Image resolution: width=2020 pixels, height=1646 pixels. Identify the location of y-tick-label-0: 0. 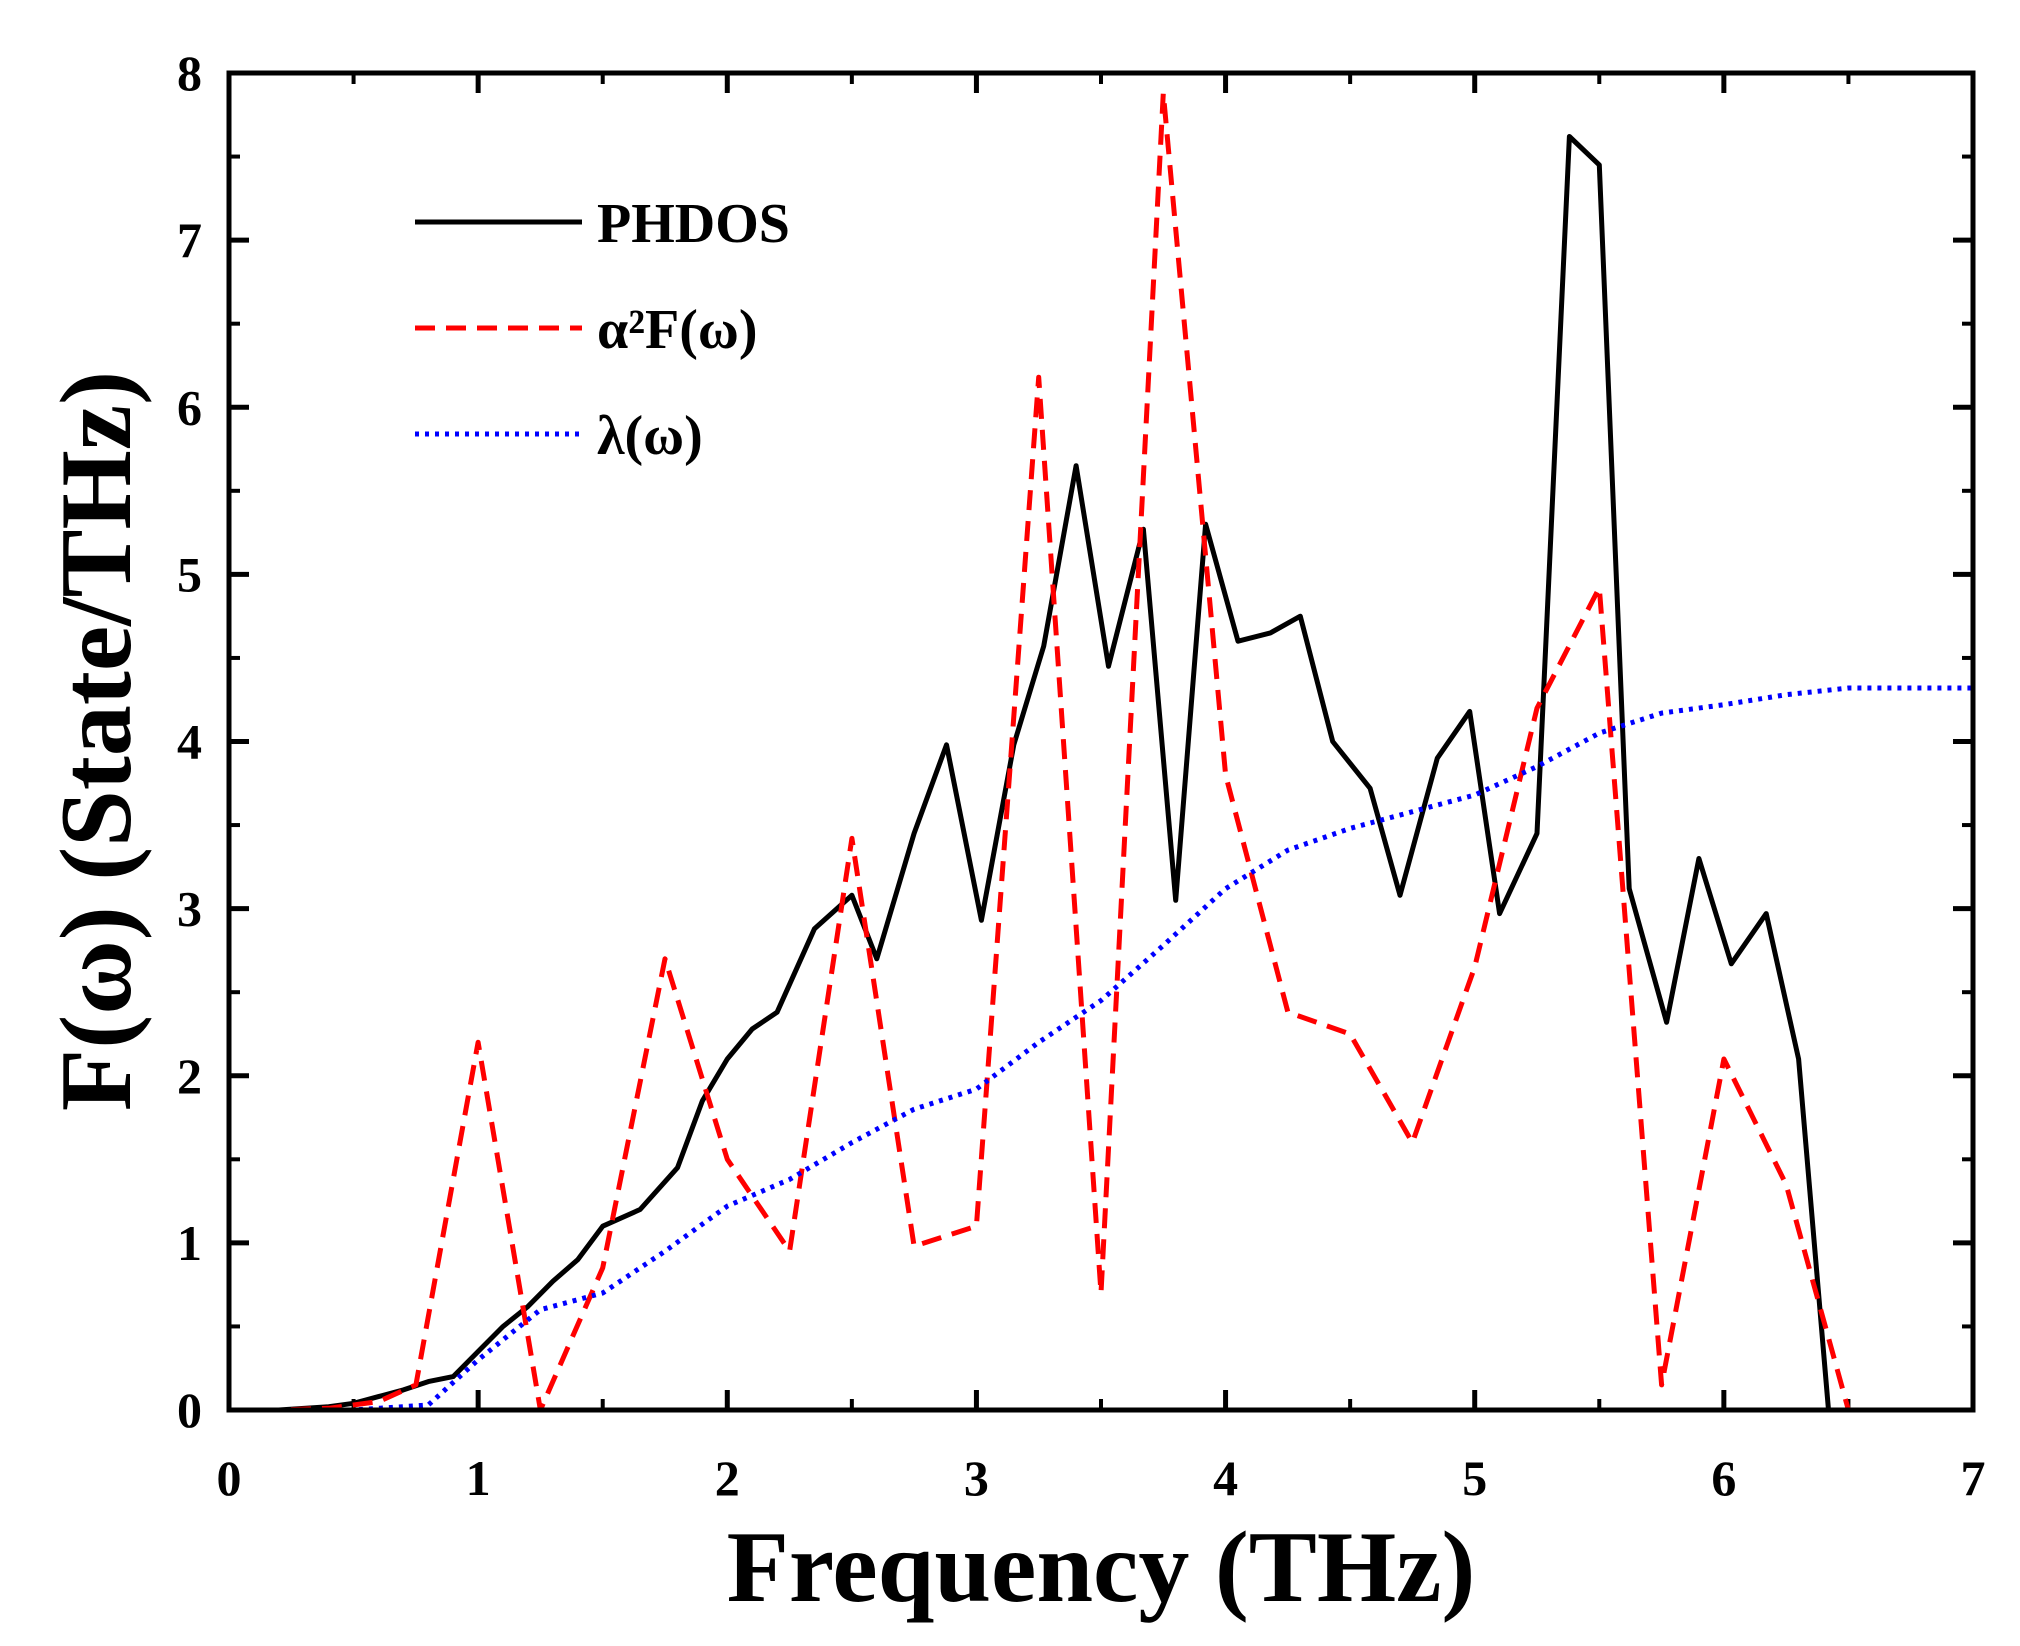
(189, 1410).